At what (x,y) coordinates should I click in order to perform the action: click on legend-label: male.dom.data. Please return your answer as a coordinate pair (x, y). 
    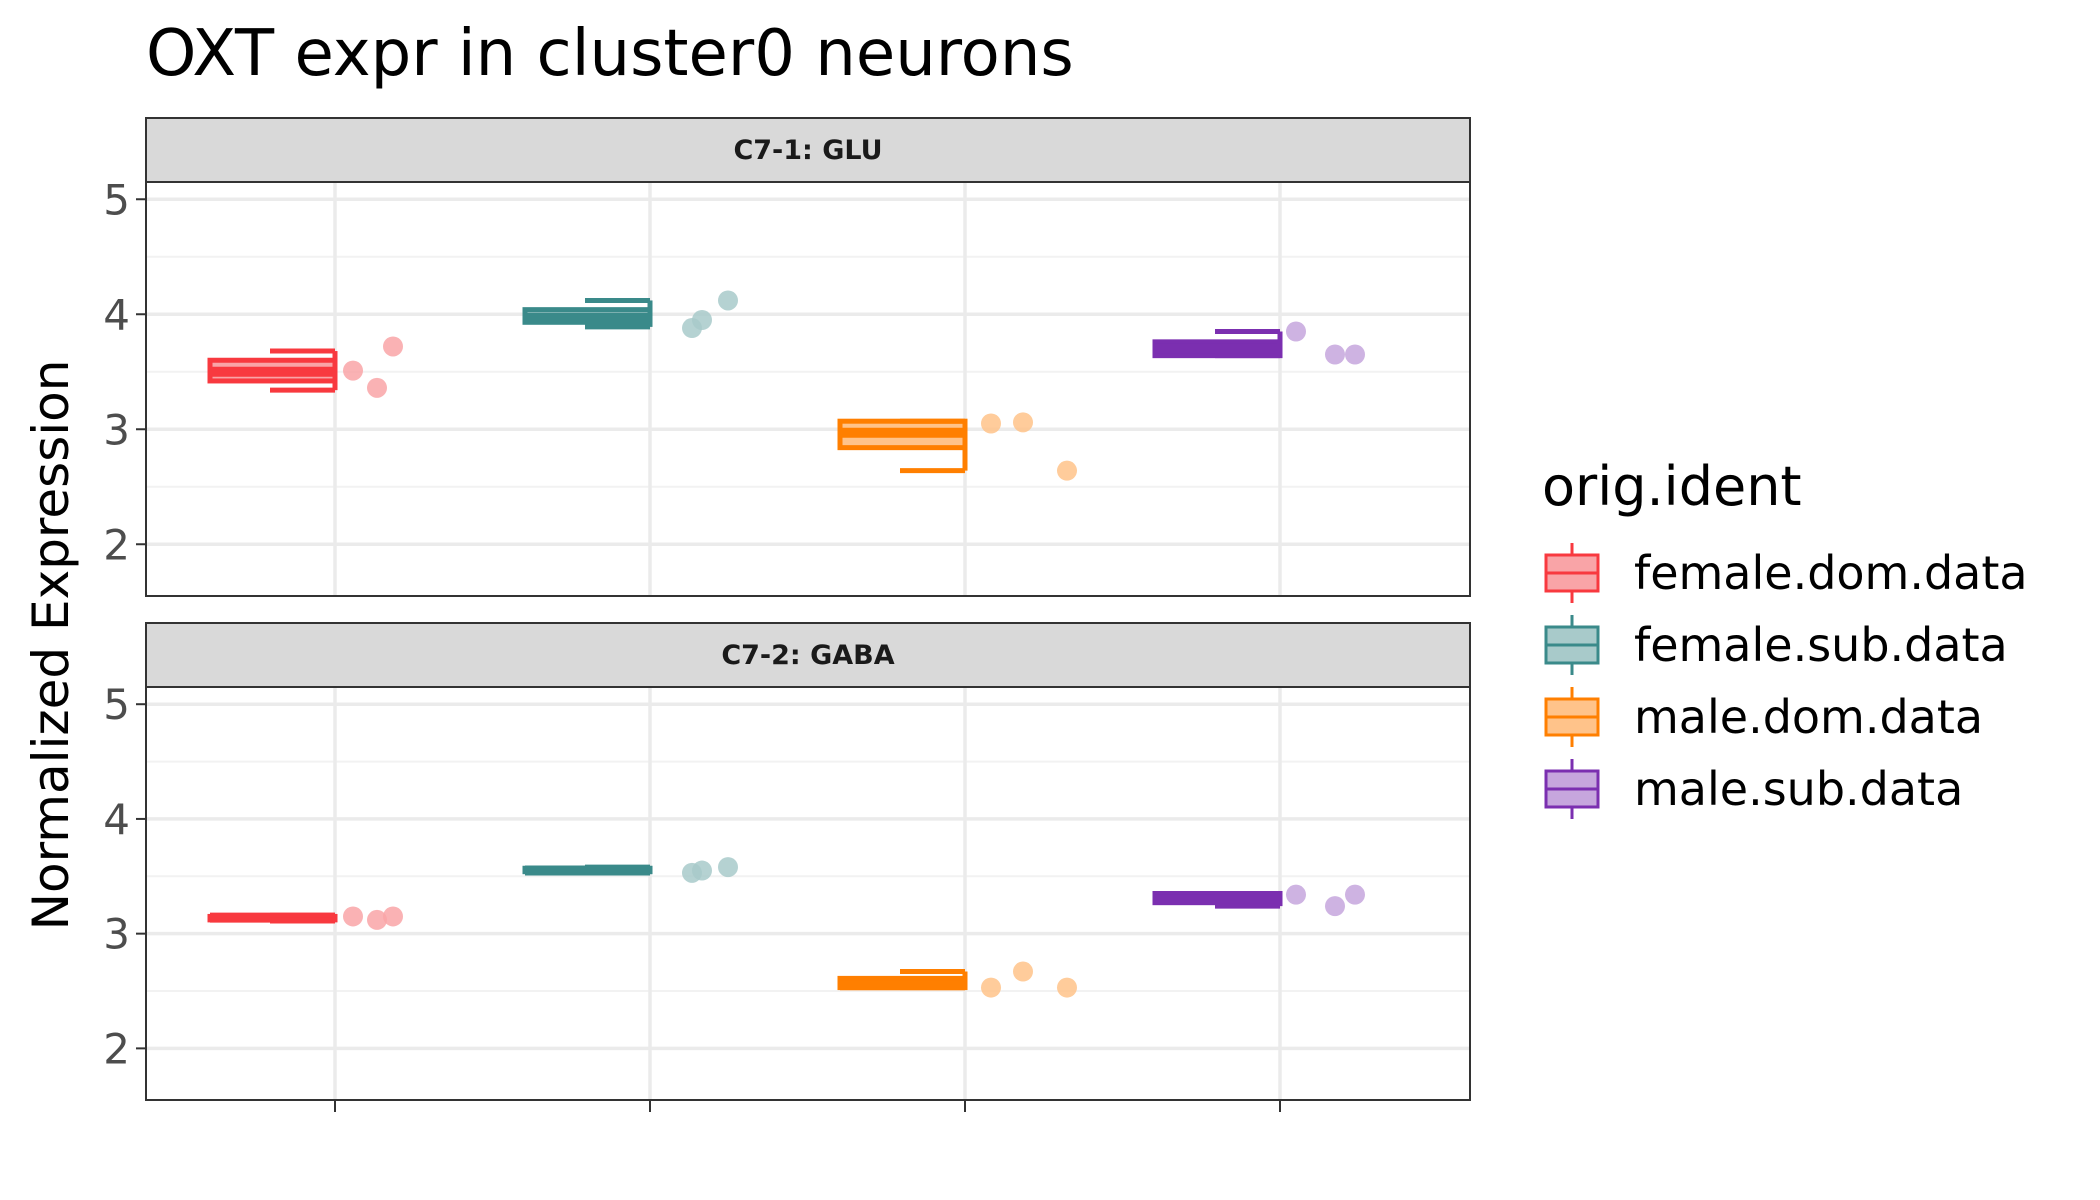
    Looking at the image, I should click on (1808, 717).